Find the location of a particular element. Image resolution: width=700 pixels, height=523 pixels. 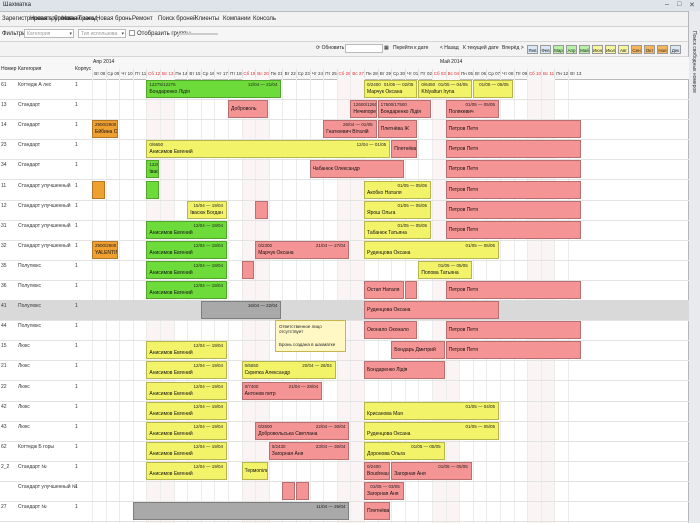

month-button: Янв is located at coordinates (532, 49).